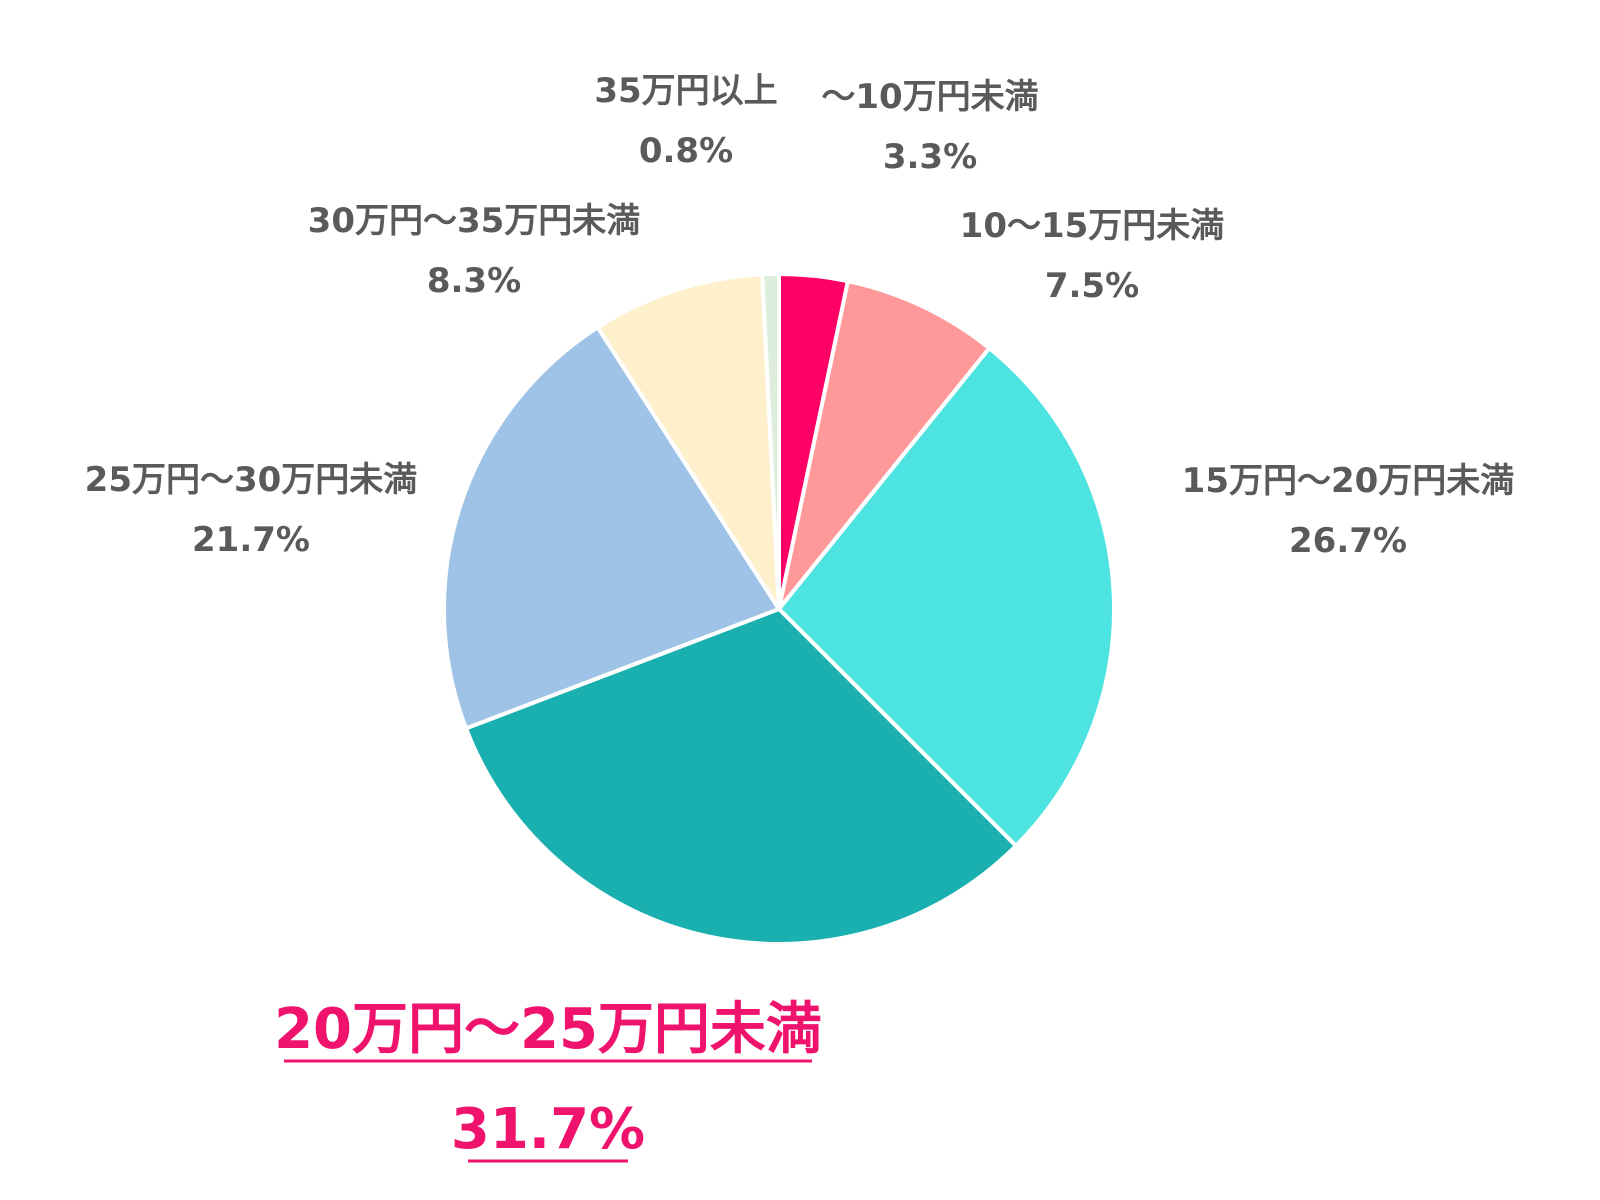  What do you see at coordinates (929, 97) in the screenshot?
I see `slice-label-name: ～10万円未満` at bounding box center [929, 97].